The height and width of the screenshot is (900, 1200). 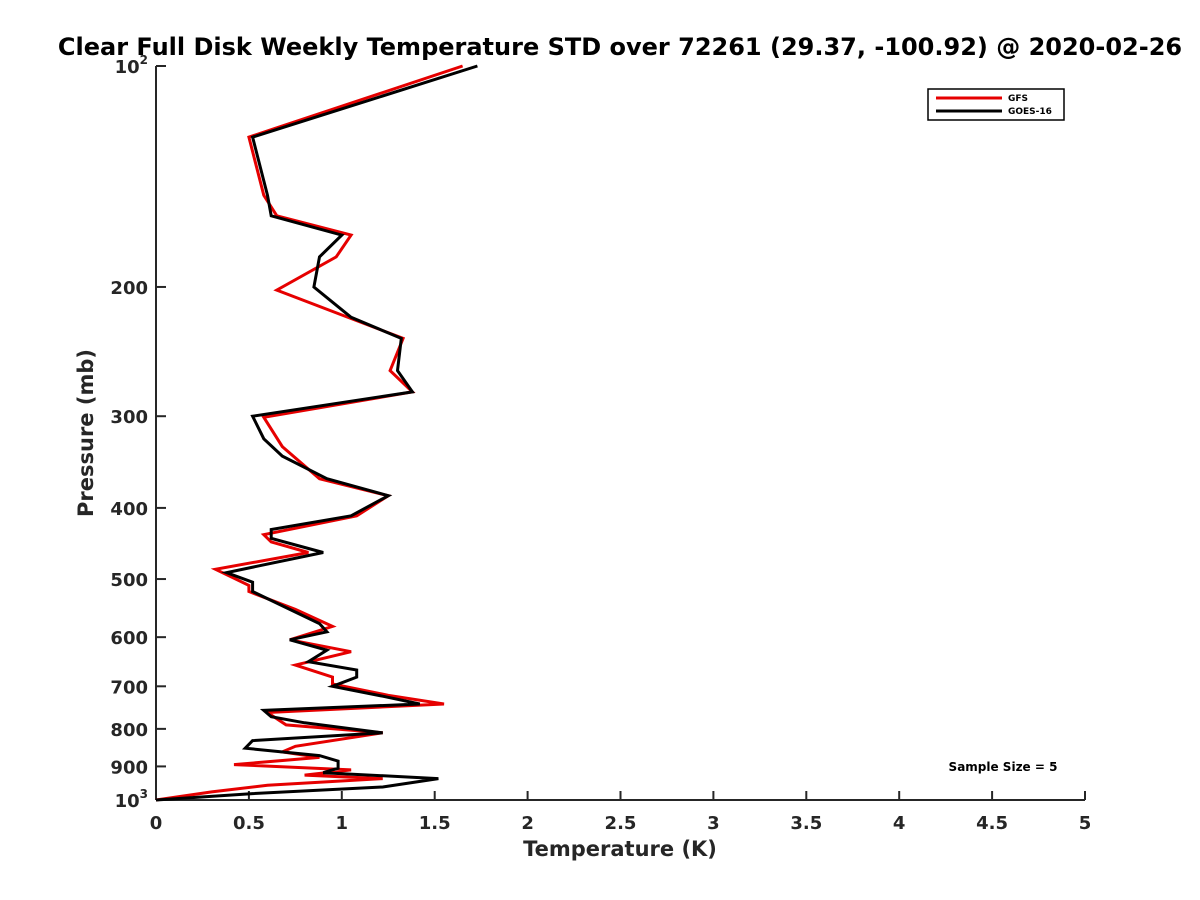 I want to click on y-tick-label: 900, so click(x=129, y=767).